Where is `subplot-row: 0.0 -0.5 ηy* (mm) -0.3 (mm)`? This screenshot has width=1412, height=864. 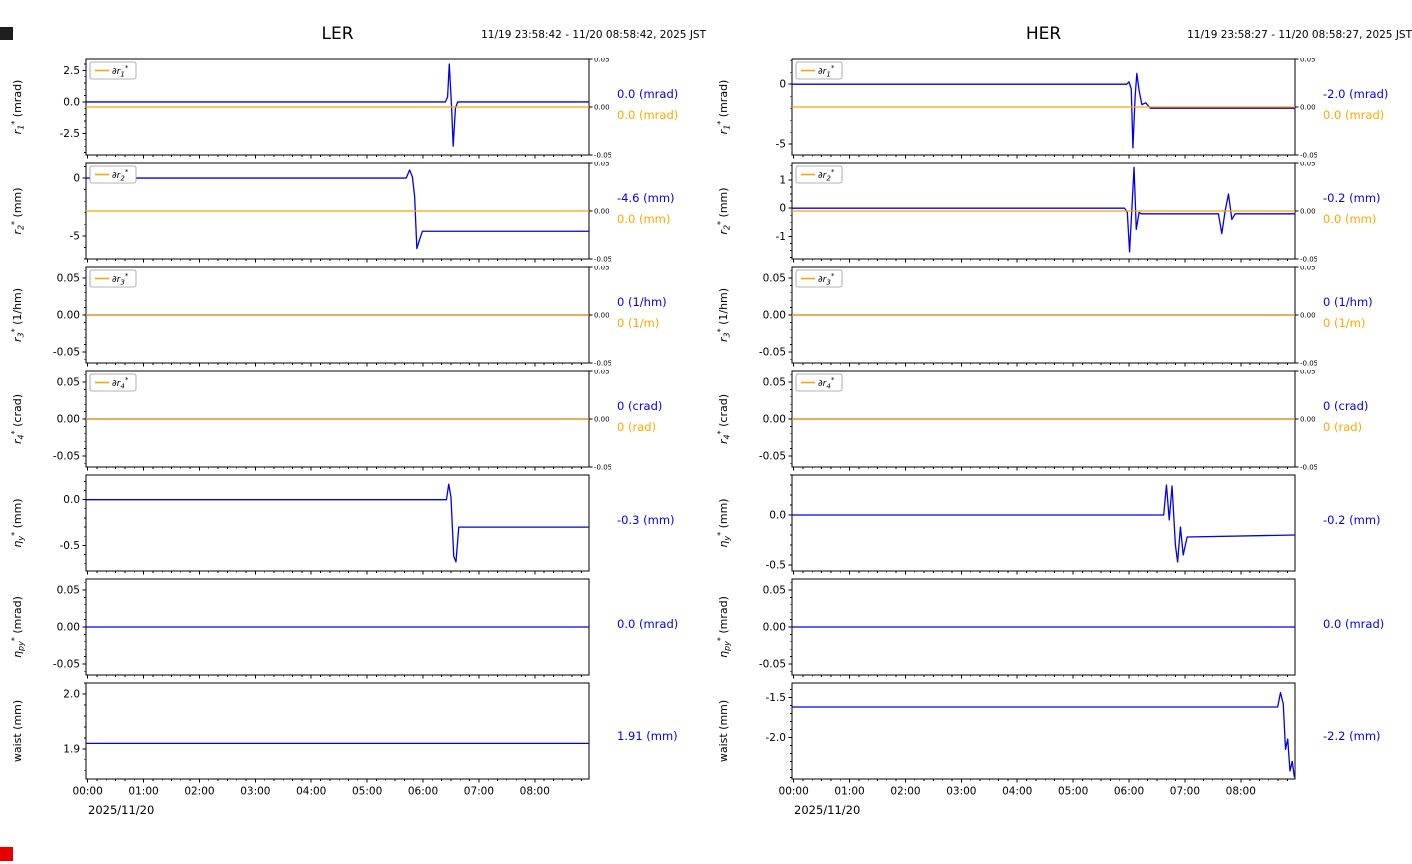
subplot-row: 0.0 -0.5 ηy* (mm) -0.3 (mm) is located at coordinates (357, 526).